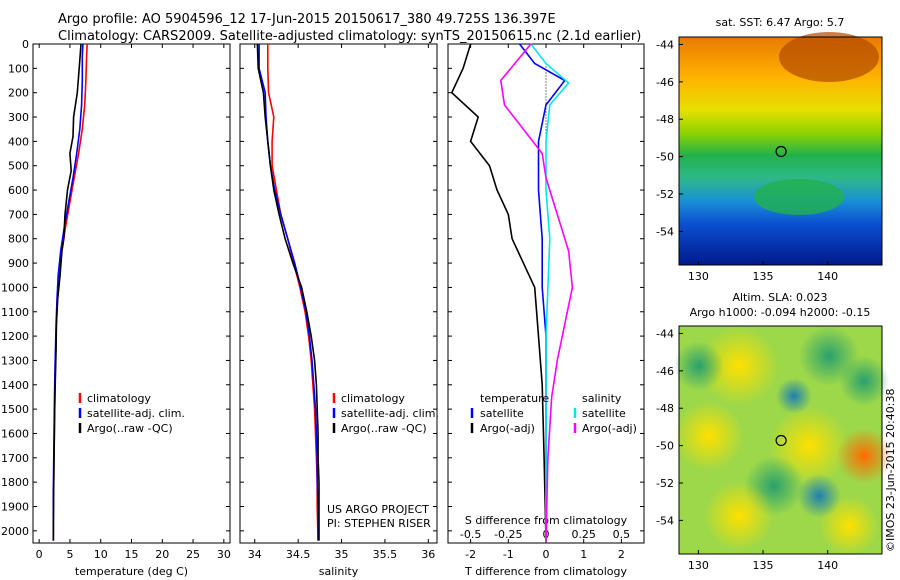 The width and height of the screenshot is (900, 580). Describe the element at coordinates (15, 506) in the screenshot. I see `y-tick-label: 1900` at that location.